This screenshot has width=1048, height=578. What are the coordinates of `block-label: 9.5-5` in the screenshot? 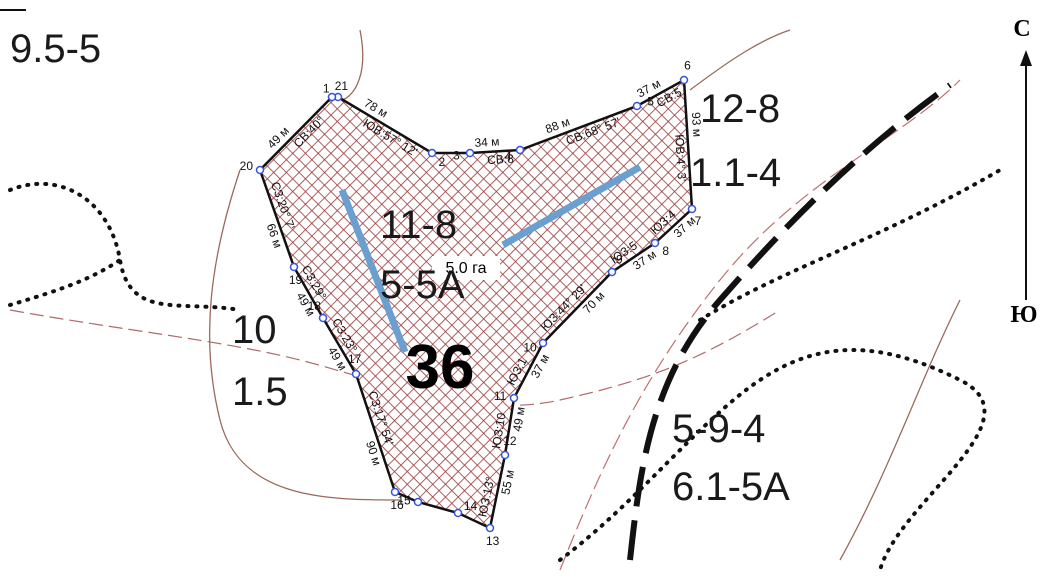 It's located at (55, 49).